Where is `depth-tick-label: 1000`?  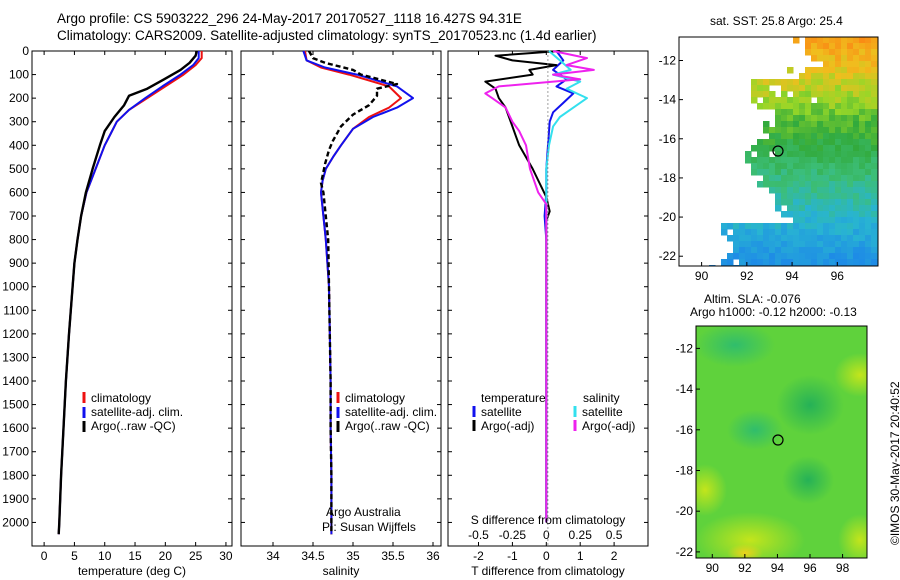 depth-tick-label: 1000 is located at coordinates (15, 287).